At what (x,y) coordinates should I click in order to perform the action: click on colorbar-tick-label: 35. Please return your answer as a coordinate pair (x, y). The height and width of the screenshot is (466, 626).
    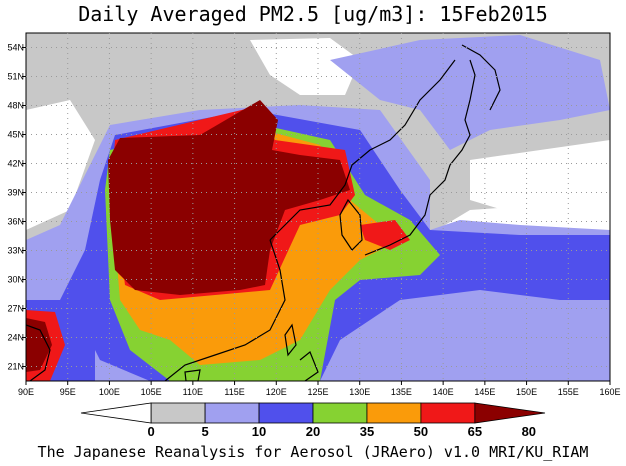
    Looking at the image, I should click on (367, 431).